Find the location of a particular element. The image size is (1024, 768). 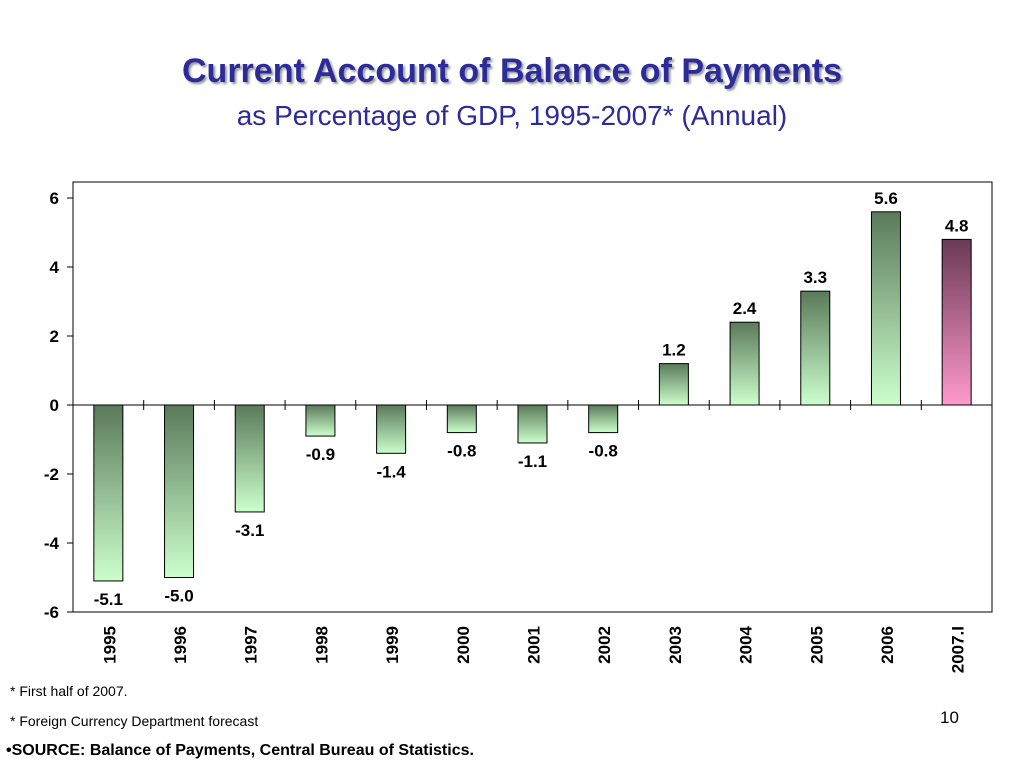

y-tick-label: 4 is located at coordinates (55, 267).